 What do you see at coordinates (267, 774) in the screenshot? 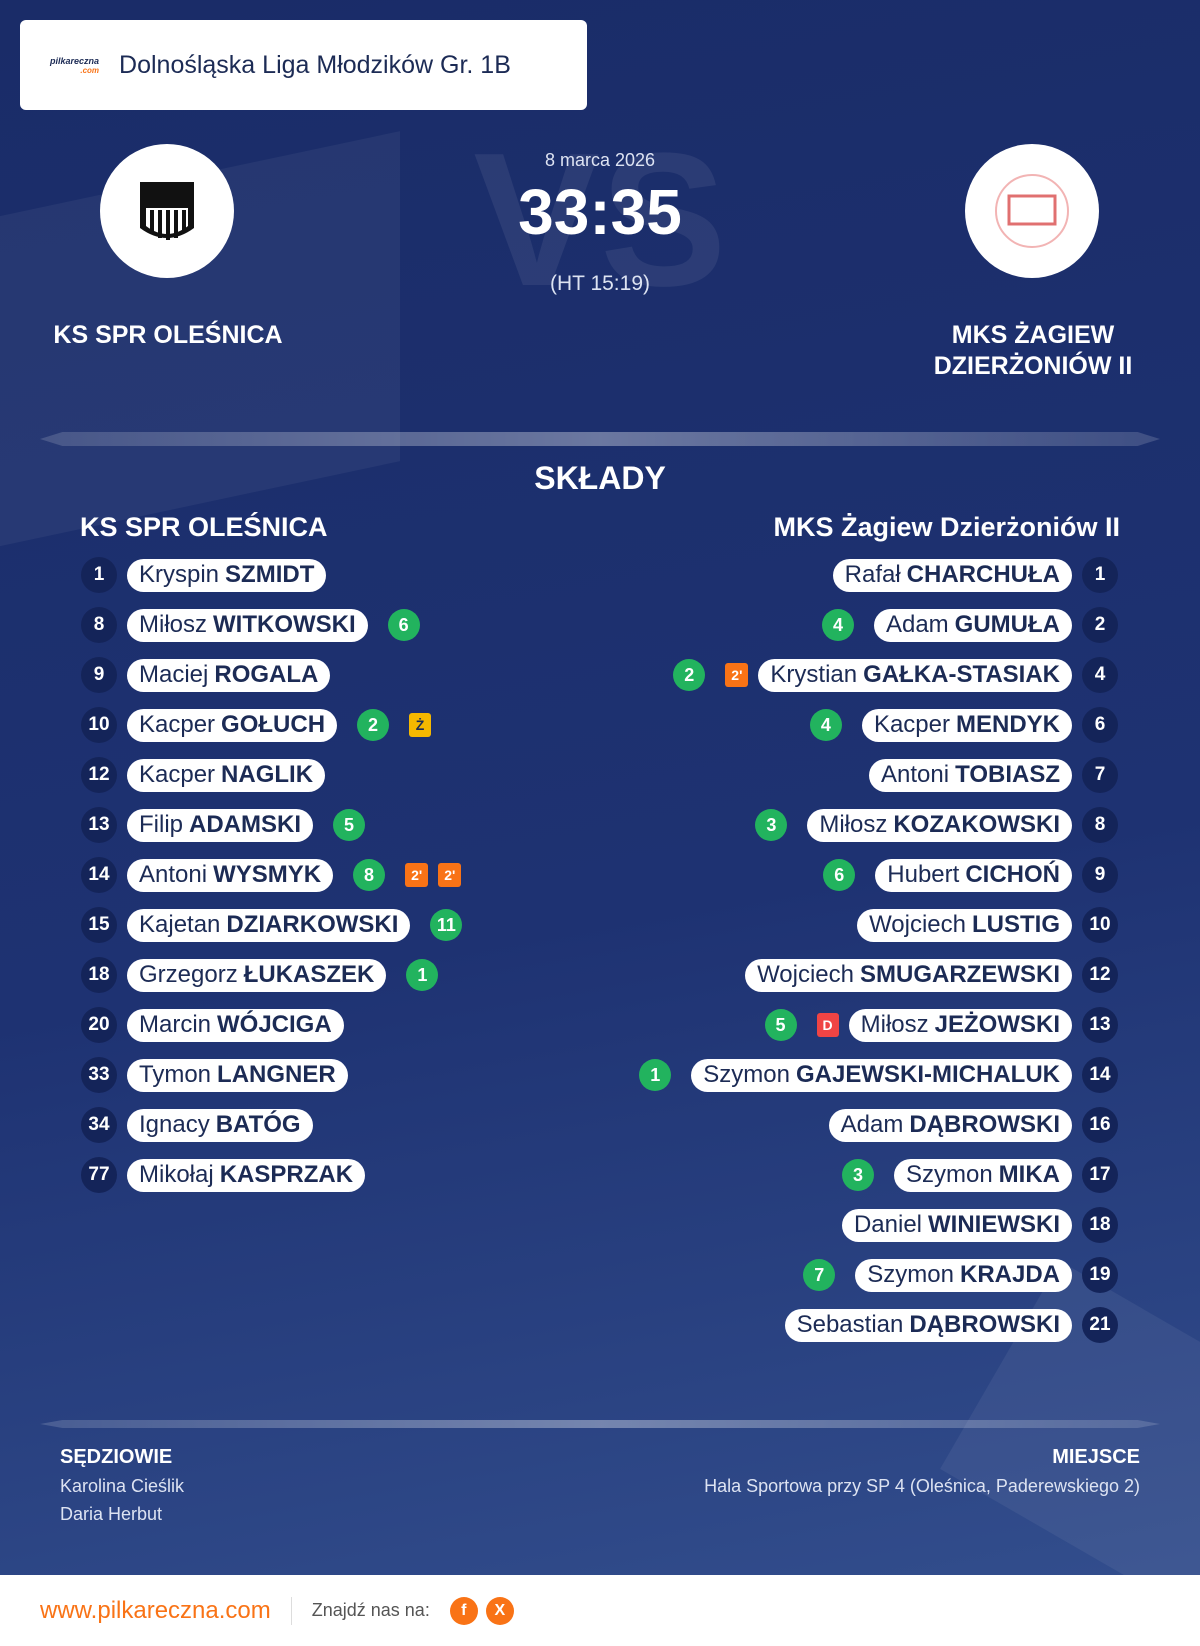
I see `last-name: NAGLIK` at bounding box center [267, 774].